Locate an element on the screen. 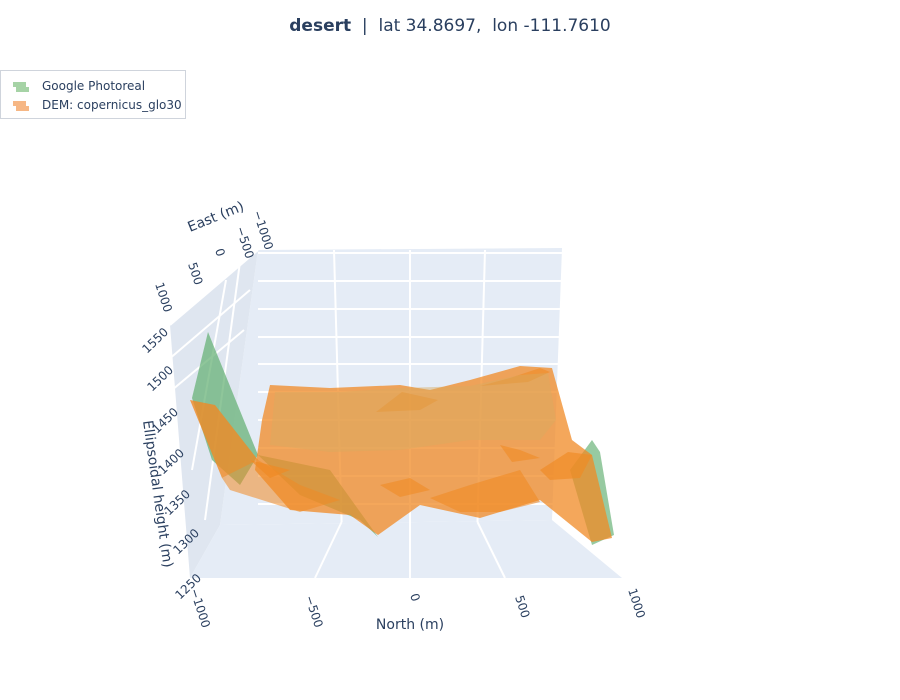 The image size is (900, 700). title-coords: lat 34.8697, lon -111.7610 is located at coordinates (494, 26).